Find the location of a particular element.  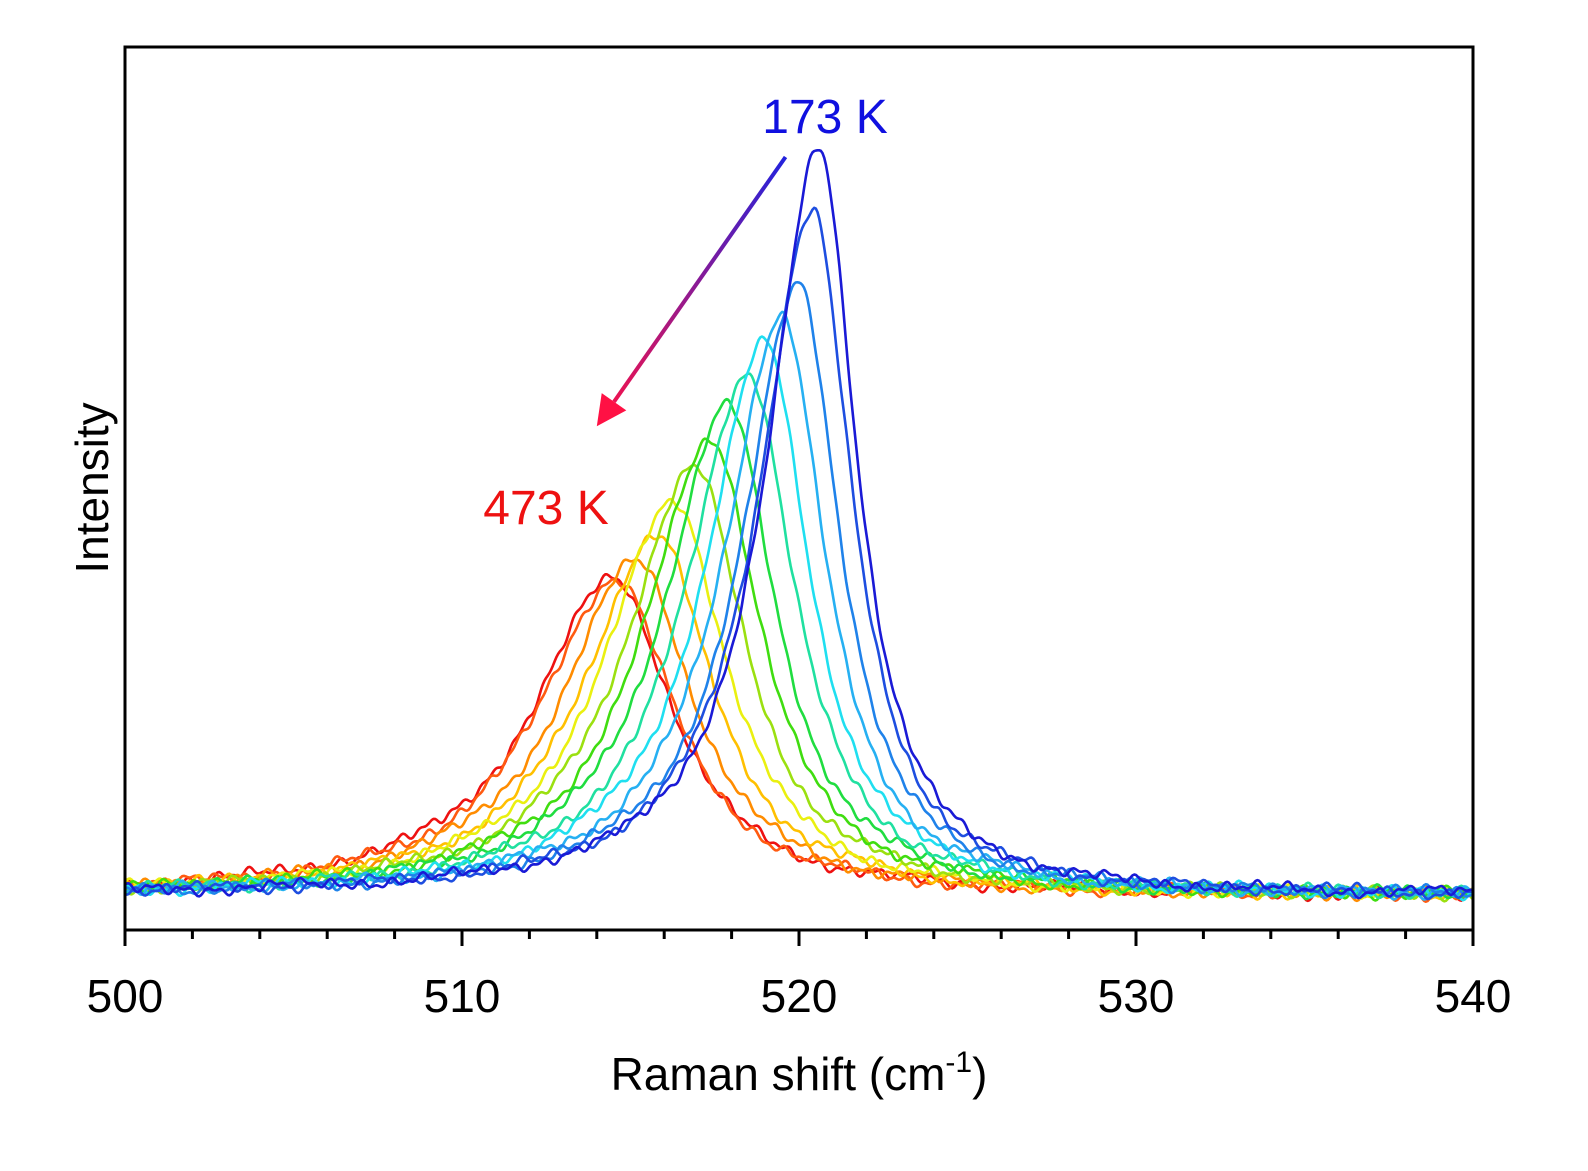

x-tick-label: 500 is located at coordinates (125, 996).